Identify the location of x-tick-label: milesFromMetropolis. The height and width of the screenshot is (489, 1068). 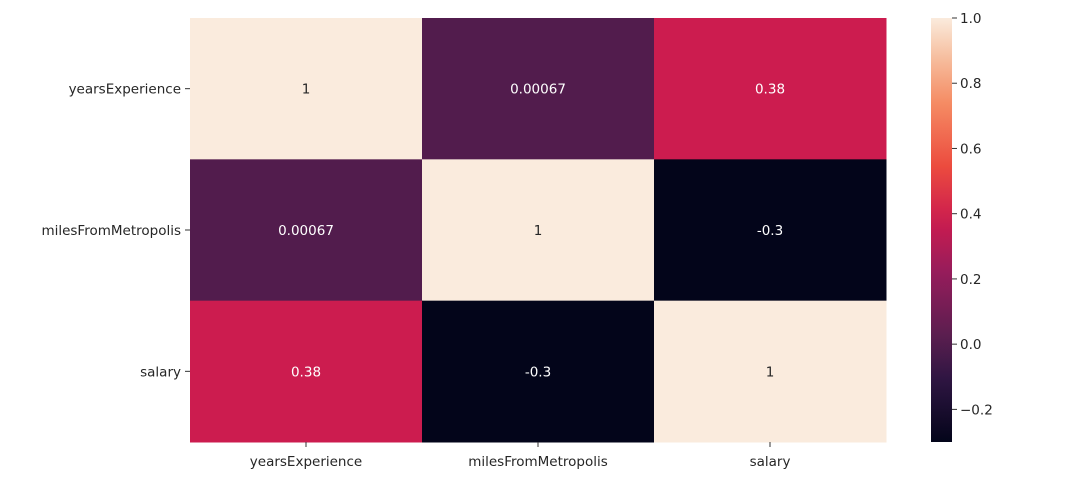
(538, 462).